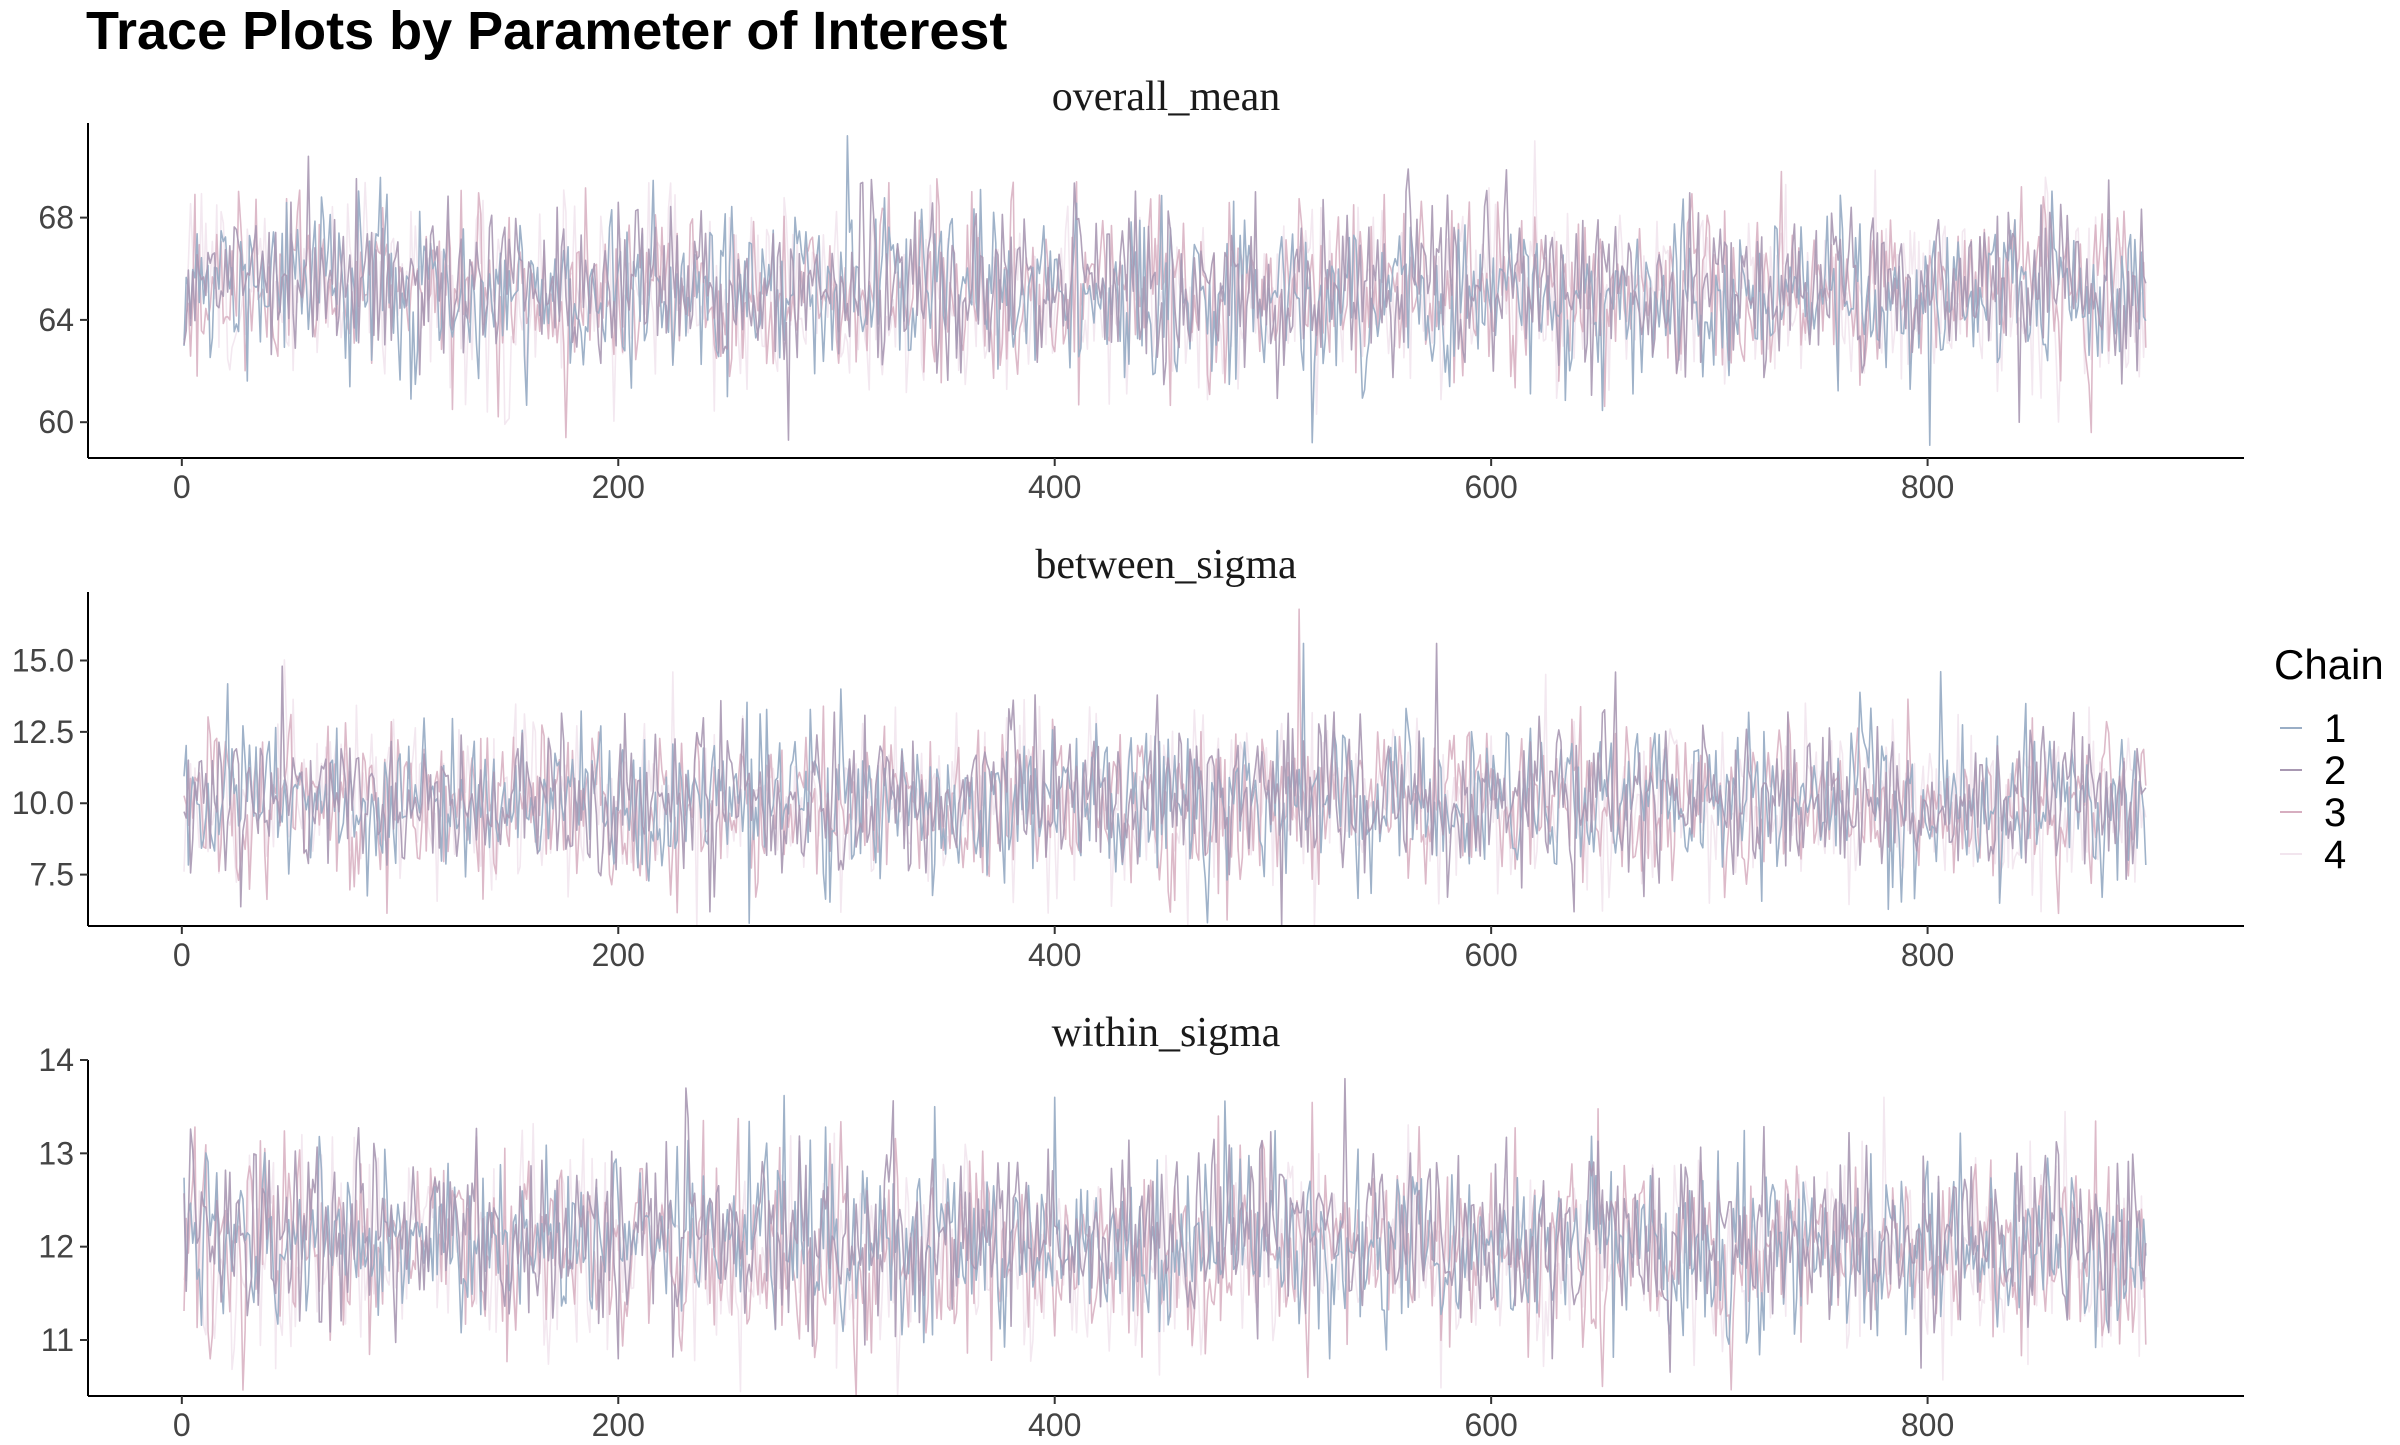 The image size is (2400, 1445). What do you see at coordinates (1166, 97) in the screenshot?
I see `panel-title: overall_mean` at bounding box center [1166, 97].